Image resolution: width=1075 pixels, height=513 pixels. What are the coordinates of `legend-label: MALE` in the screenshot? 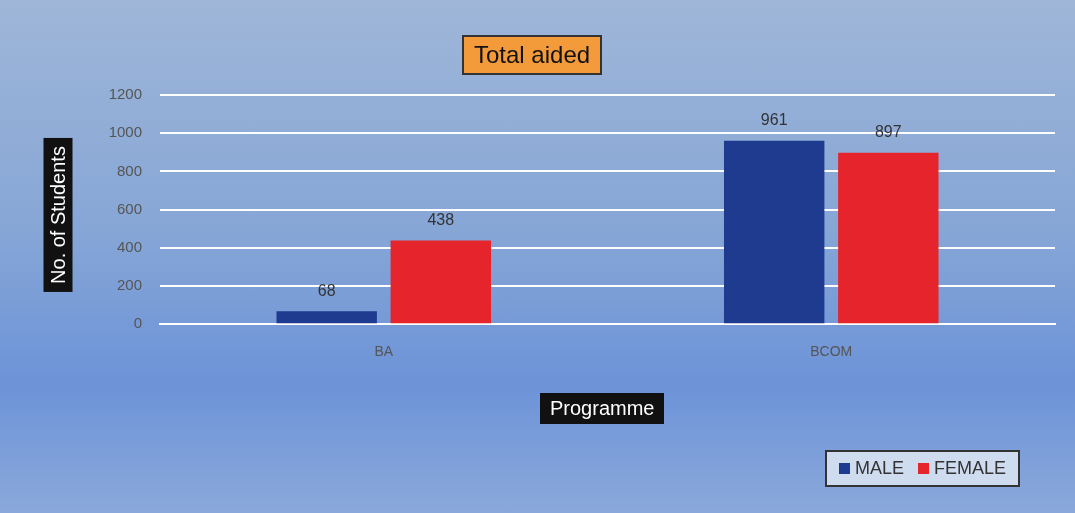 It's located at (878, 468).